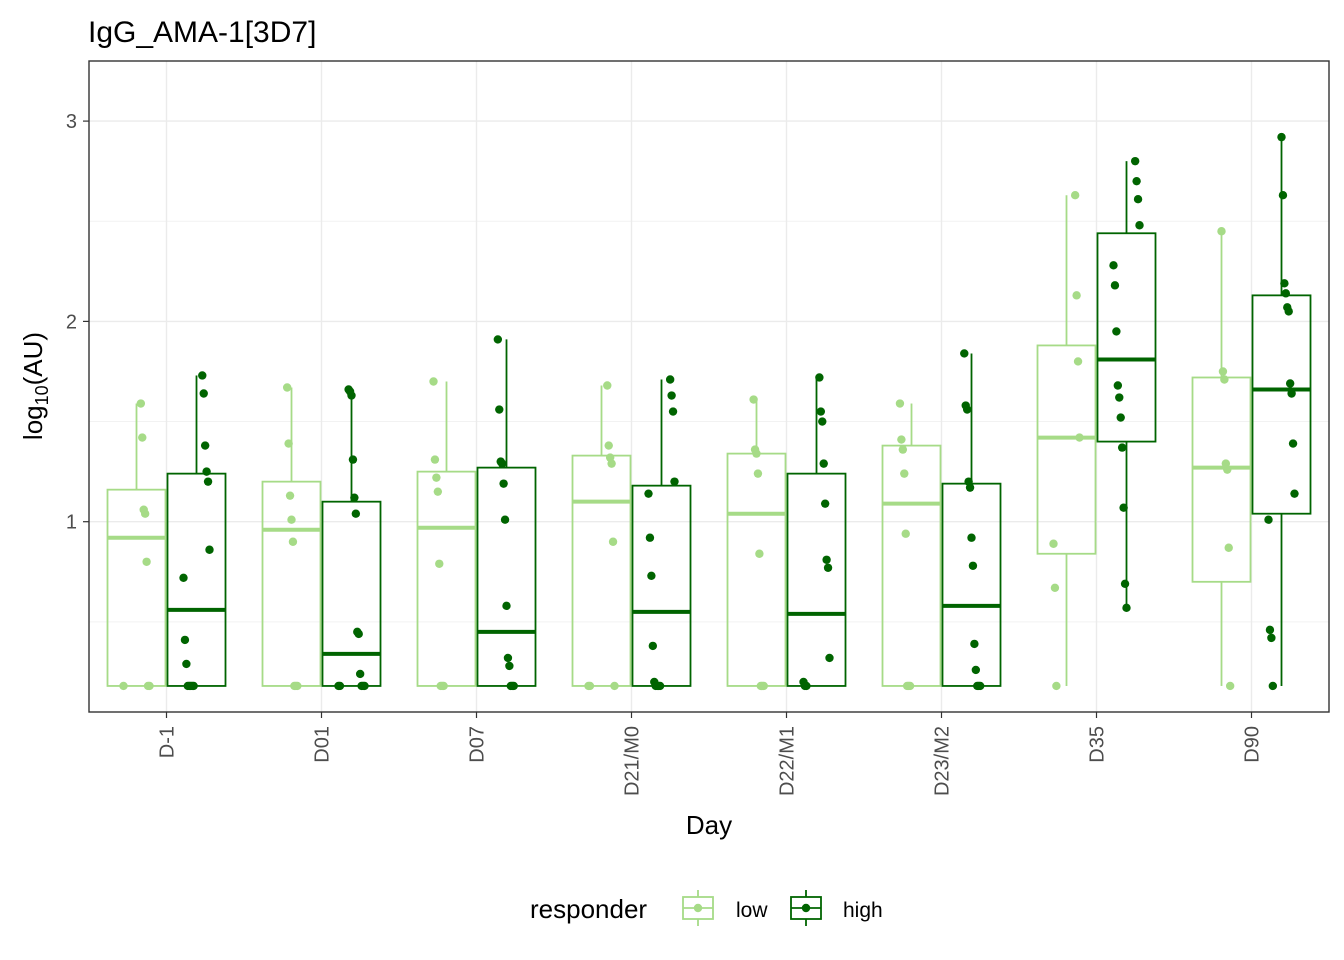 The image size is (1344, 960). Describe the element at coordinates (77, 322) in the screenshot. I see `y-axis: 1 2 3` at that location.